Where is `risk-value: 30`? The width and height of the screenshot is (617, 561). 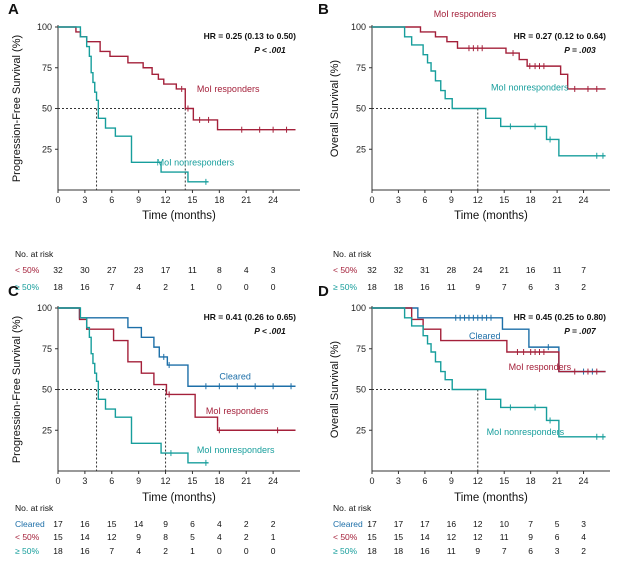
risk-value: 30 is located at coordinates (85, 270).